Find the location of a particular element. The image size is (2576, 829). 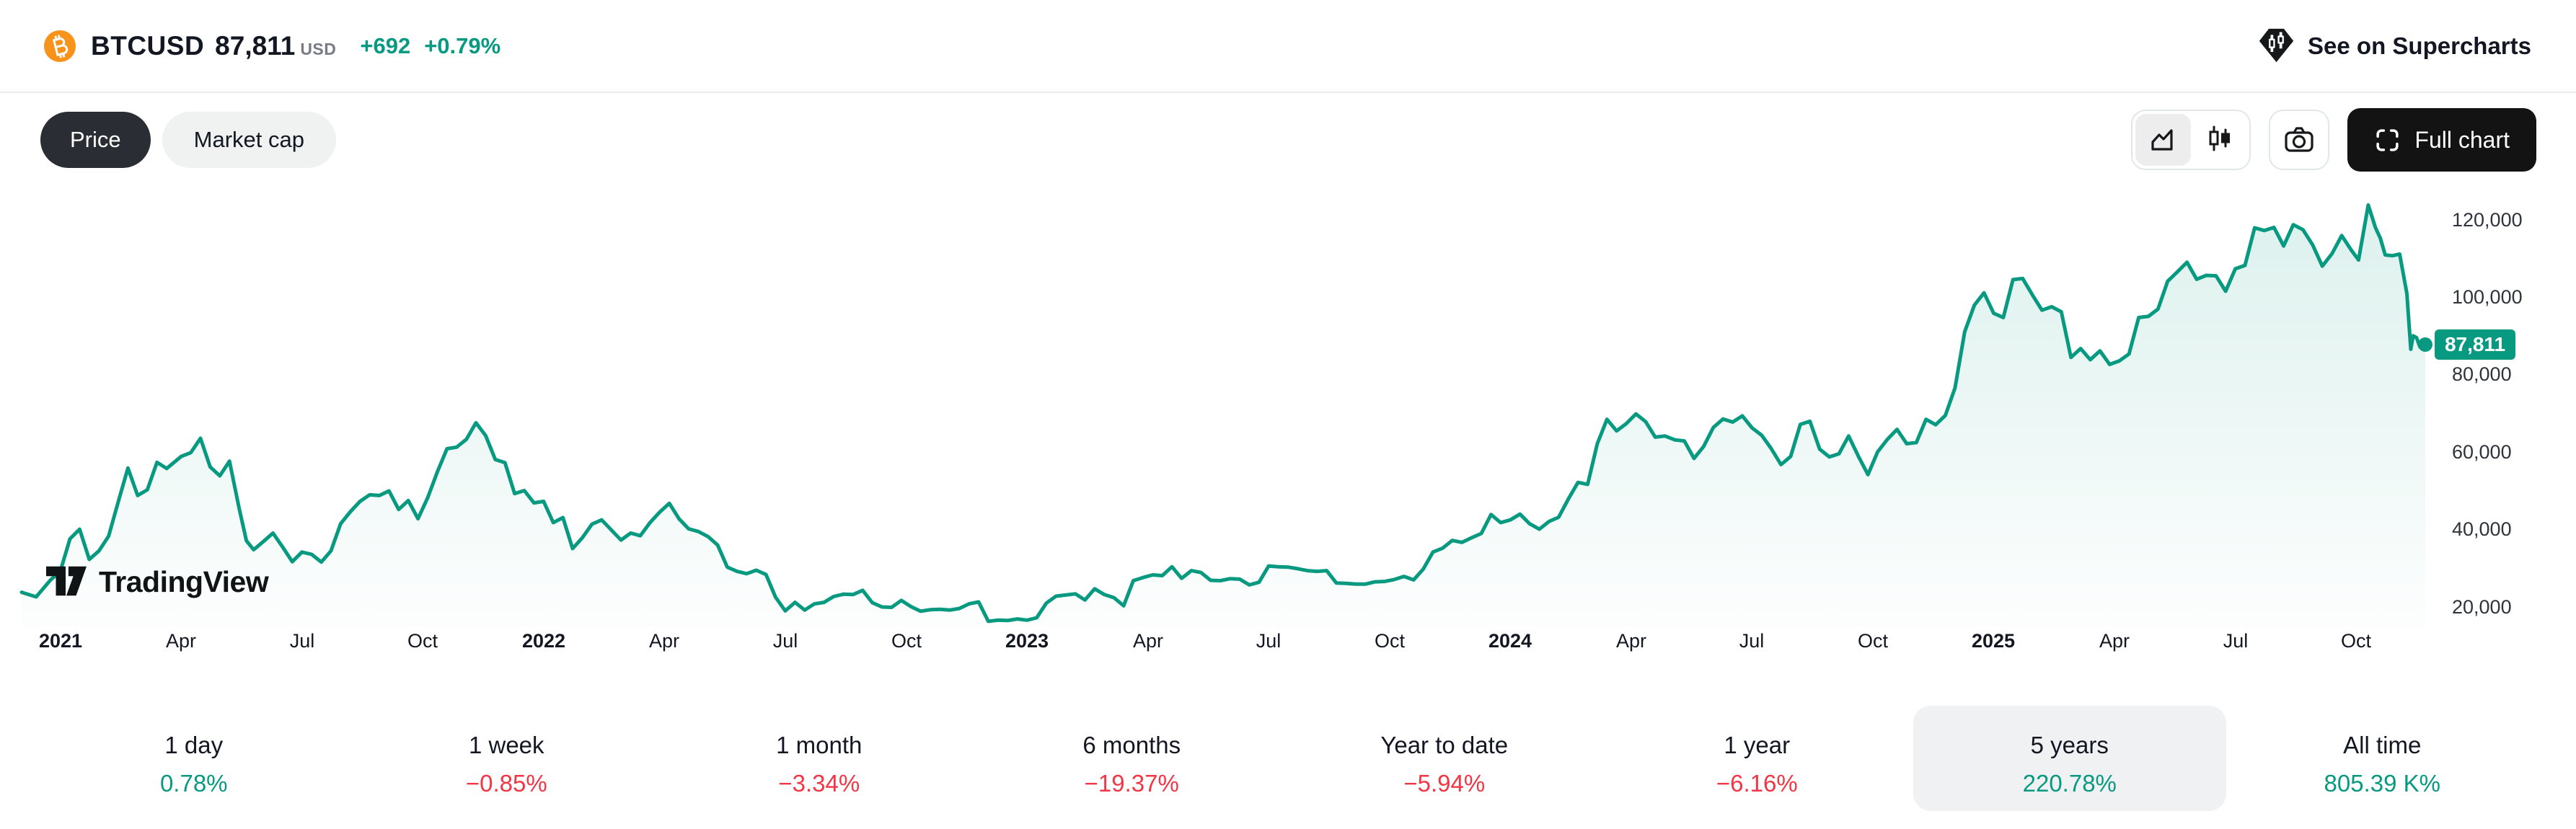

full-chart-button: Full chart is located at coordinates (2441, 140).